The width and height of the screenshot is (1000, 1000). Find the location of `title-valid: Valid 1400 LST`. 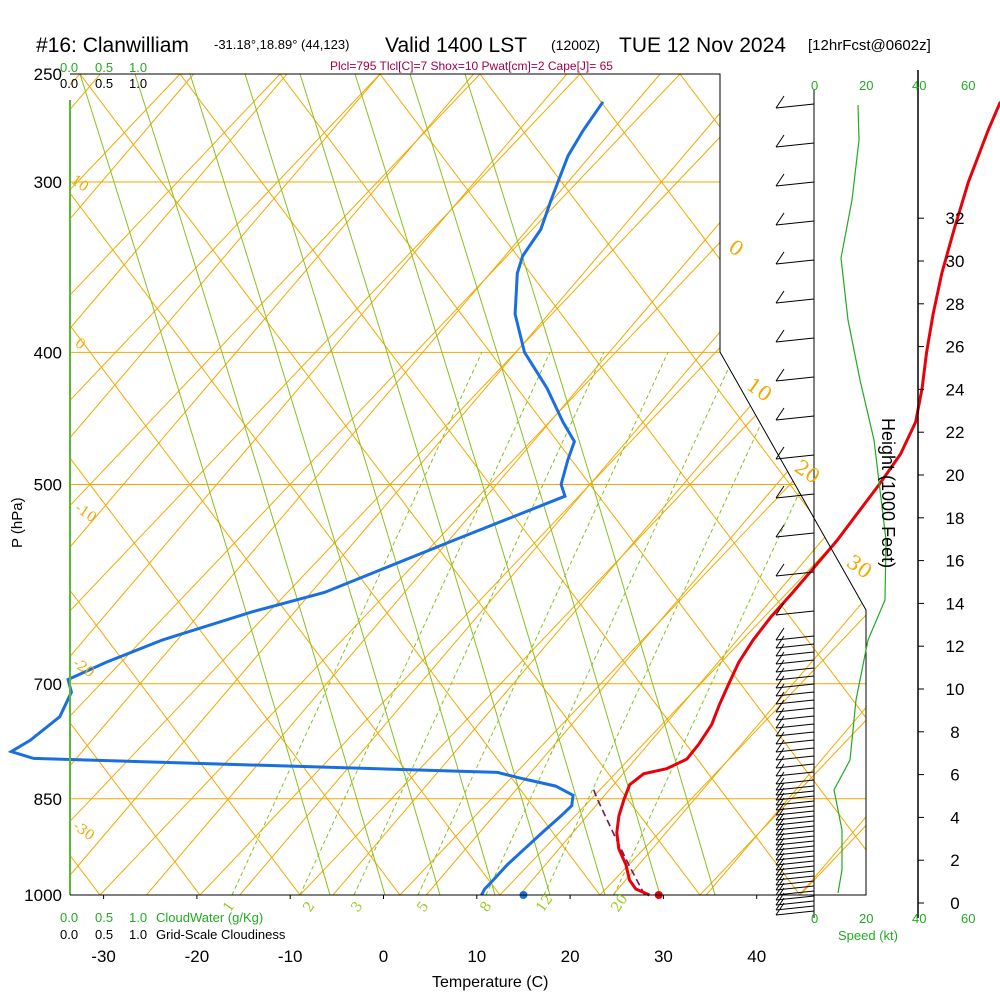

title-valid: Valid 1400 LST is located at coordinates (456, 45).